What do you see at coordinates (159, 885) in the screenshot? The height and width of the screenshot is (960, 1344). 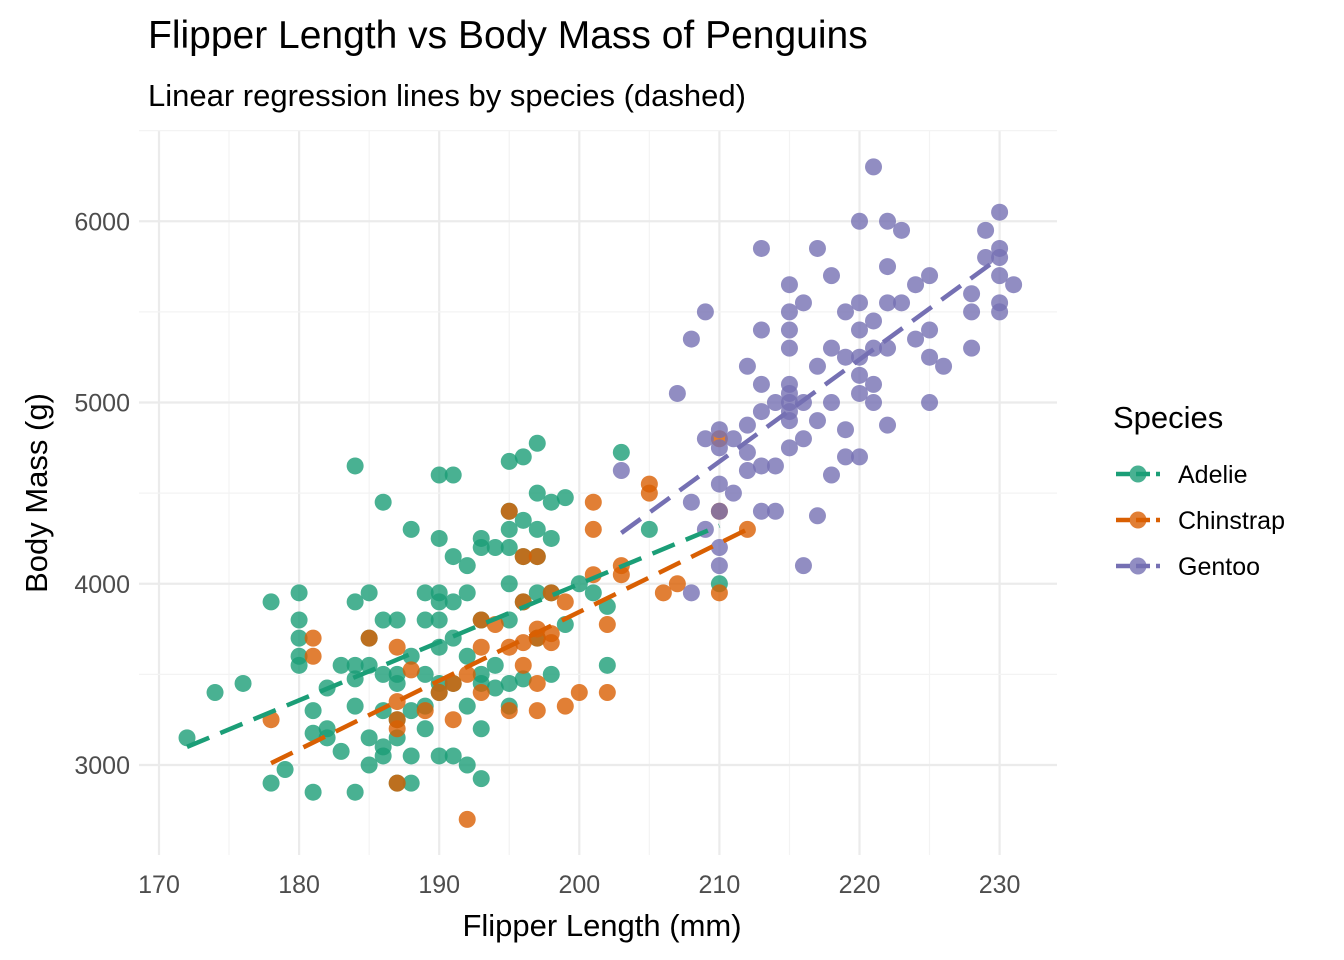 I see `x-tick-label: 170` at bounding box center [159, 885].